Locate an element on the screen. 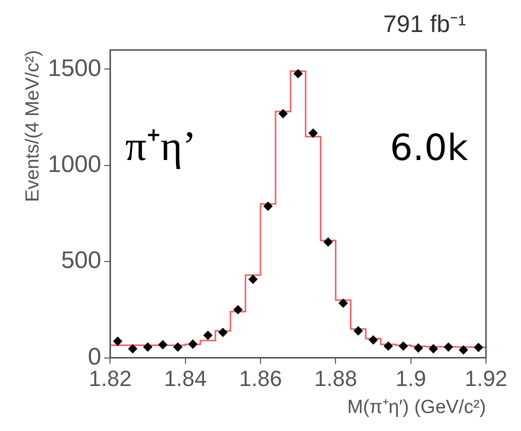 The height and width of the screenshot is (431, 521). x-tick-label: 1.86 is located at coordinates (260, 379).